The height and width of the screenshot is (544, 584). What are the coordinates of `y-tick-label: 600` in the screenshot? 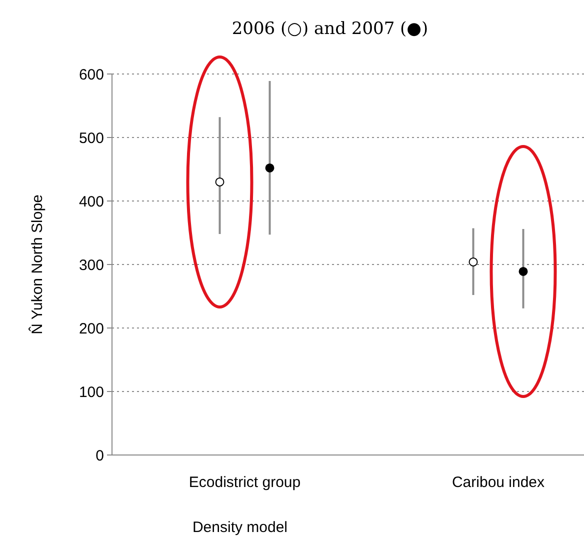 It's located at (91, 75).